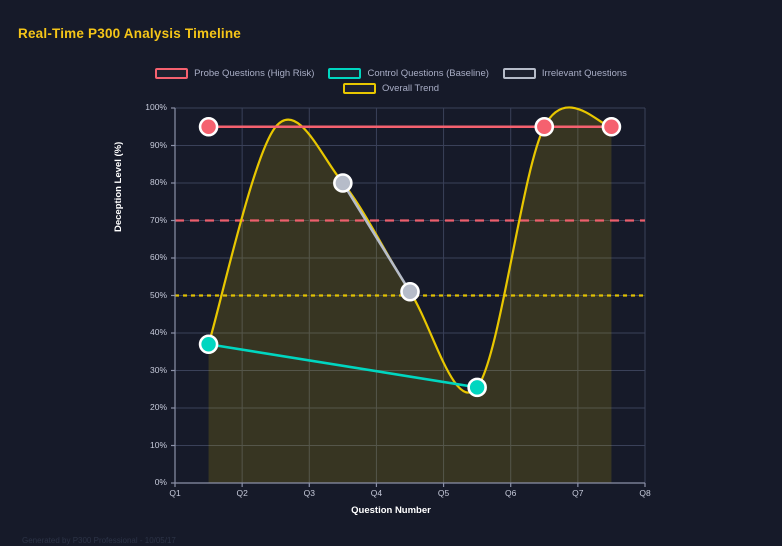 The width and height of the screenshot is (782, 546). What do you see at coordinates (158, 369) in the screenshot?
I see `y-axis-tick: 30%` at bounding box center [158, 369].